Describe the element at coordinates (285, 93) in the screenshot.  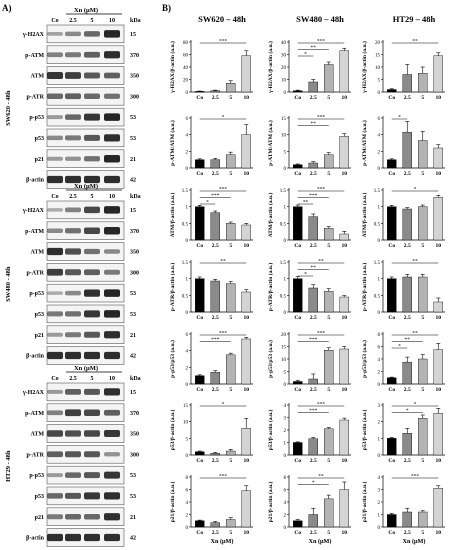
I see `y-tick-label: 0` at that location.